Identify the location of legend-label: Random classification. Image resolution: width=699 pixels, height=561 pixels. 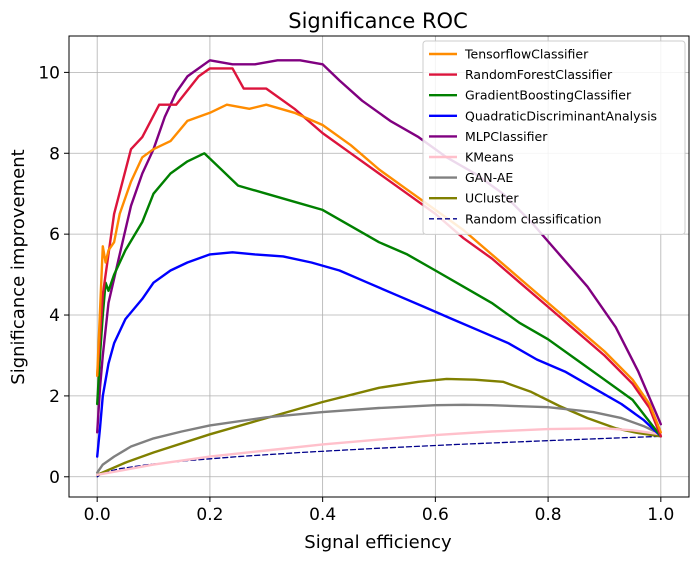
(533, 218).